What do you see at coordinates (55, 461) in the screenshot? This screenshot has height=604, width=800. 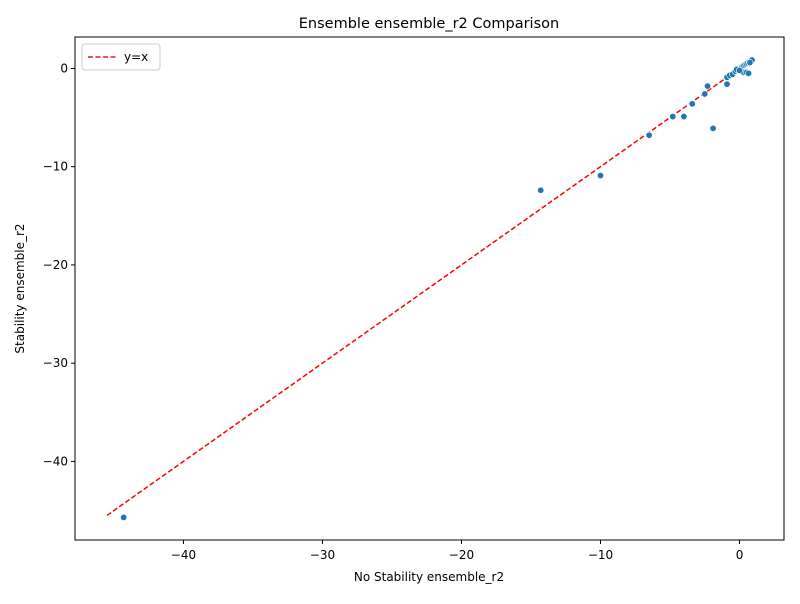 I see `y-tick-label: −40` at bounding box center [55, 461].